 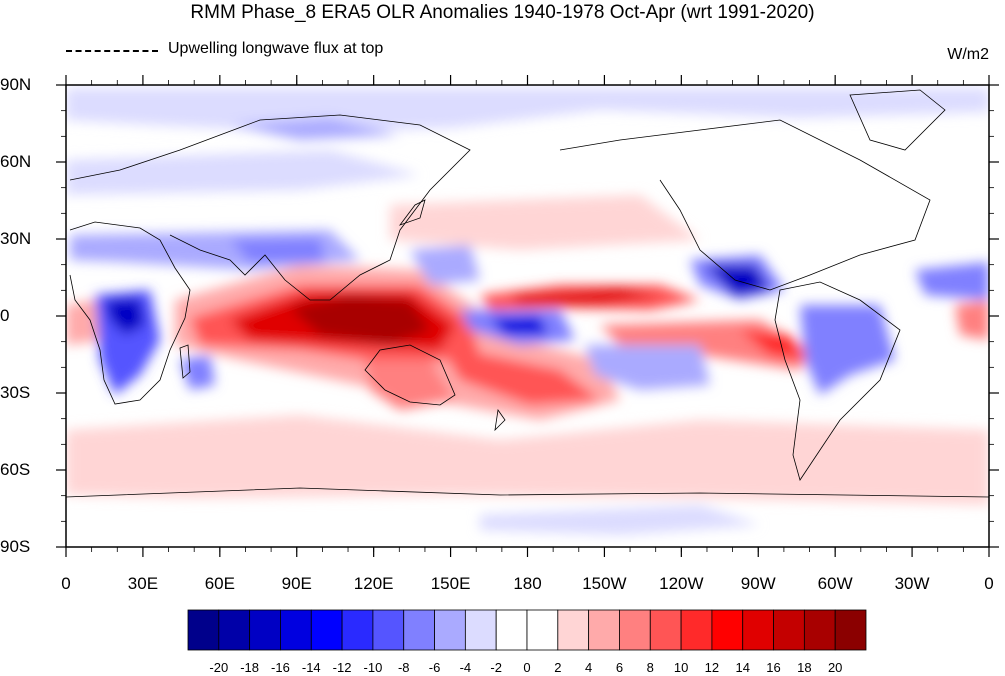 I want to click on lon-tick-label: 150E, so click(x=450, y=583).